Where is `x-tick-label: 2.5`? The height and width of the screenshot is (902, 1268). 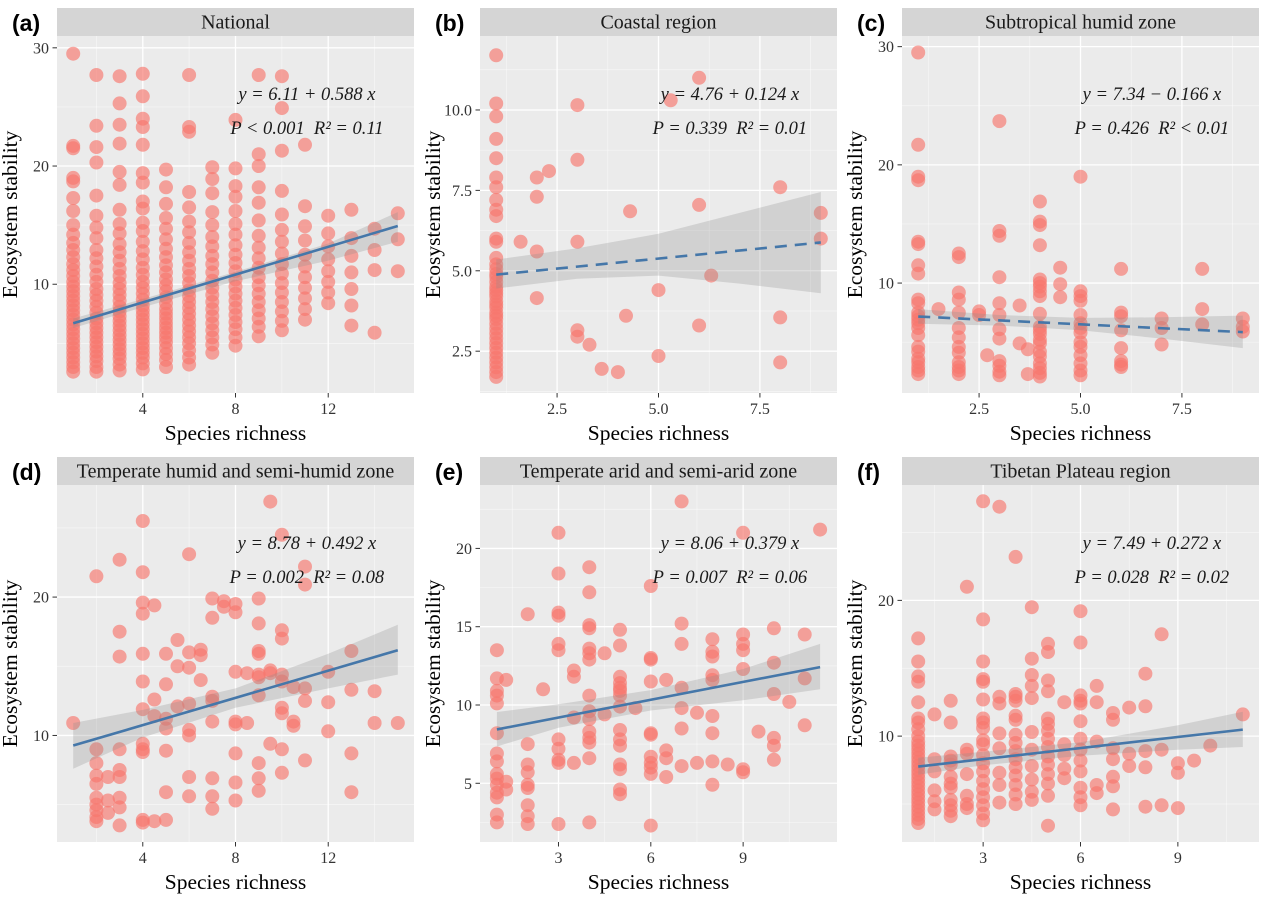
x-tick-label: 2.5 is located at coordinates (557, 409).